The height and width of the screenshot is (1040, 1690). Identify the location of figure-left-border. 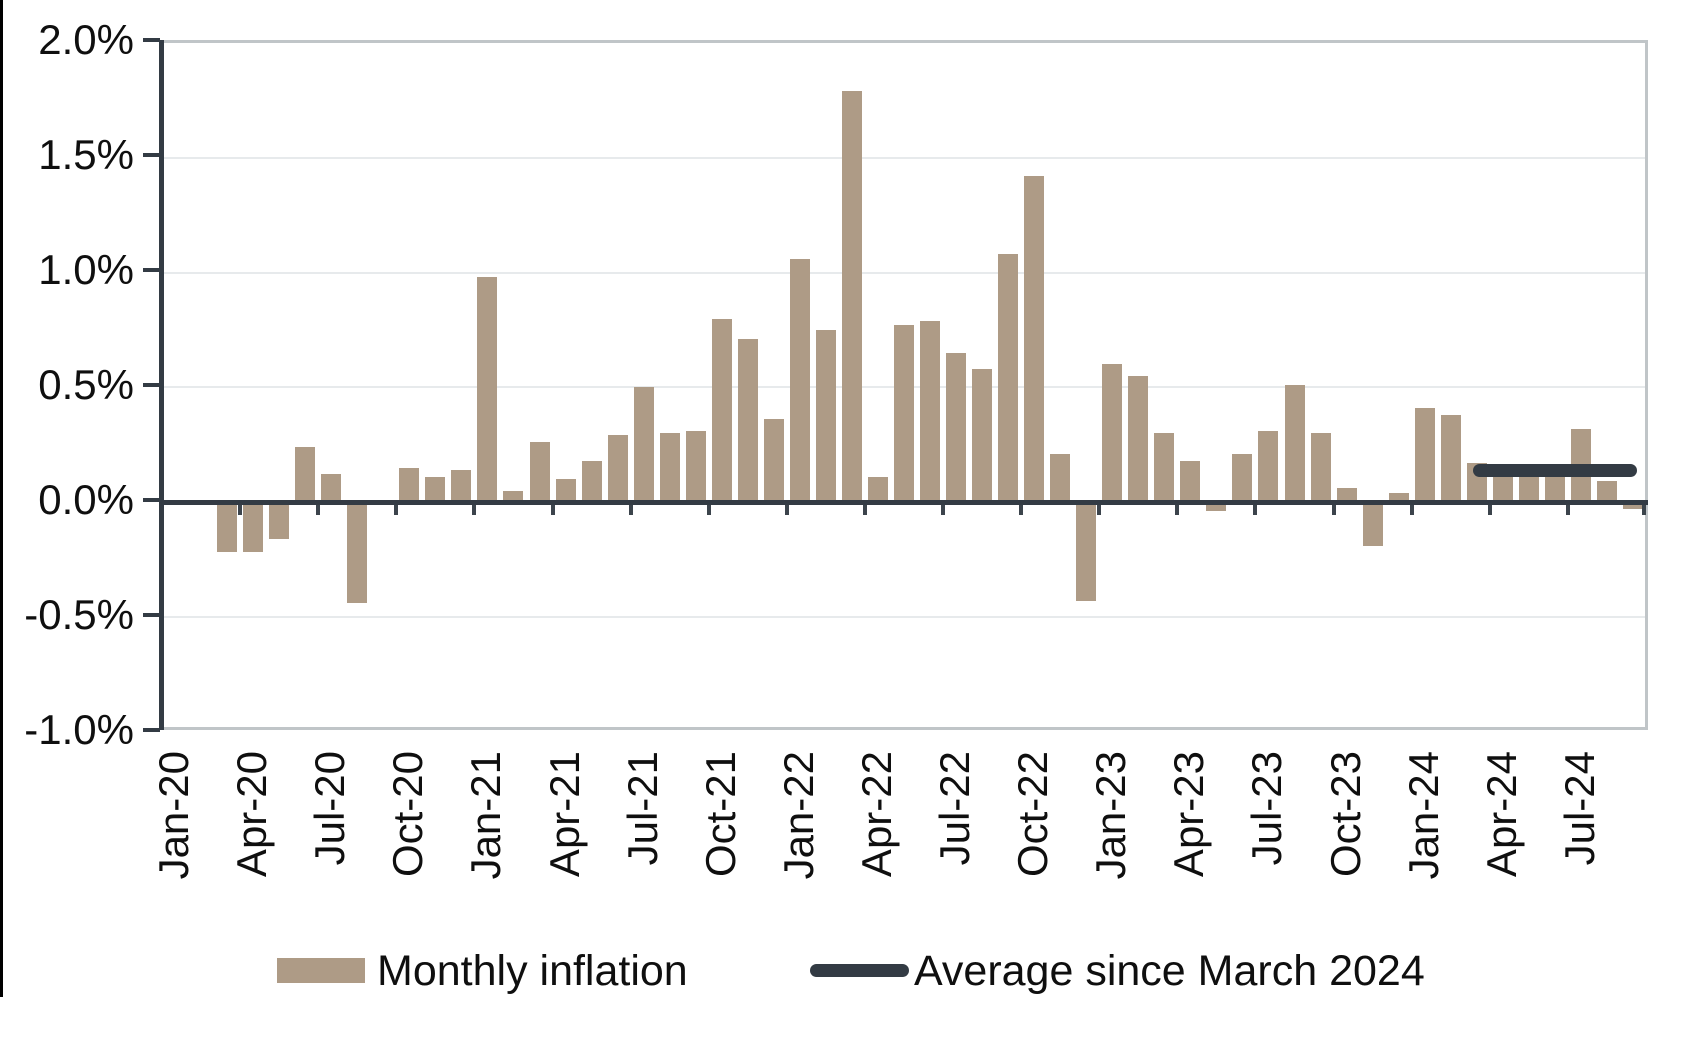
(1, 498).